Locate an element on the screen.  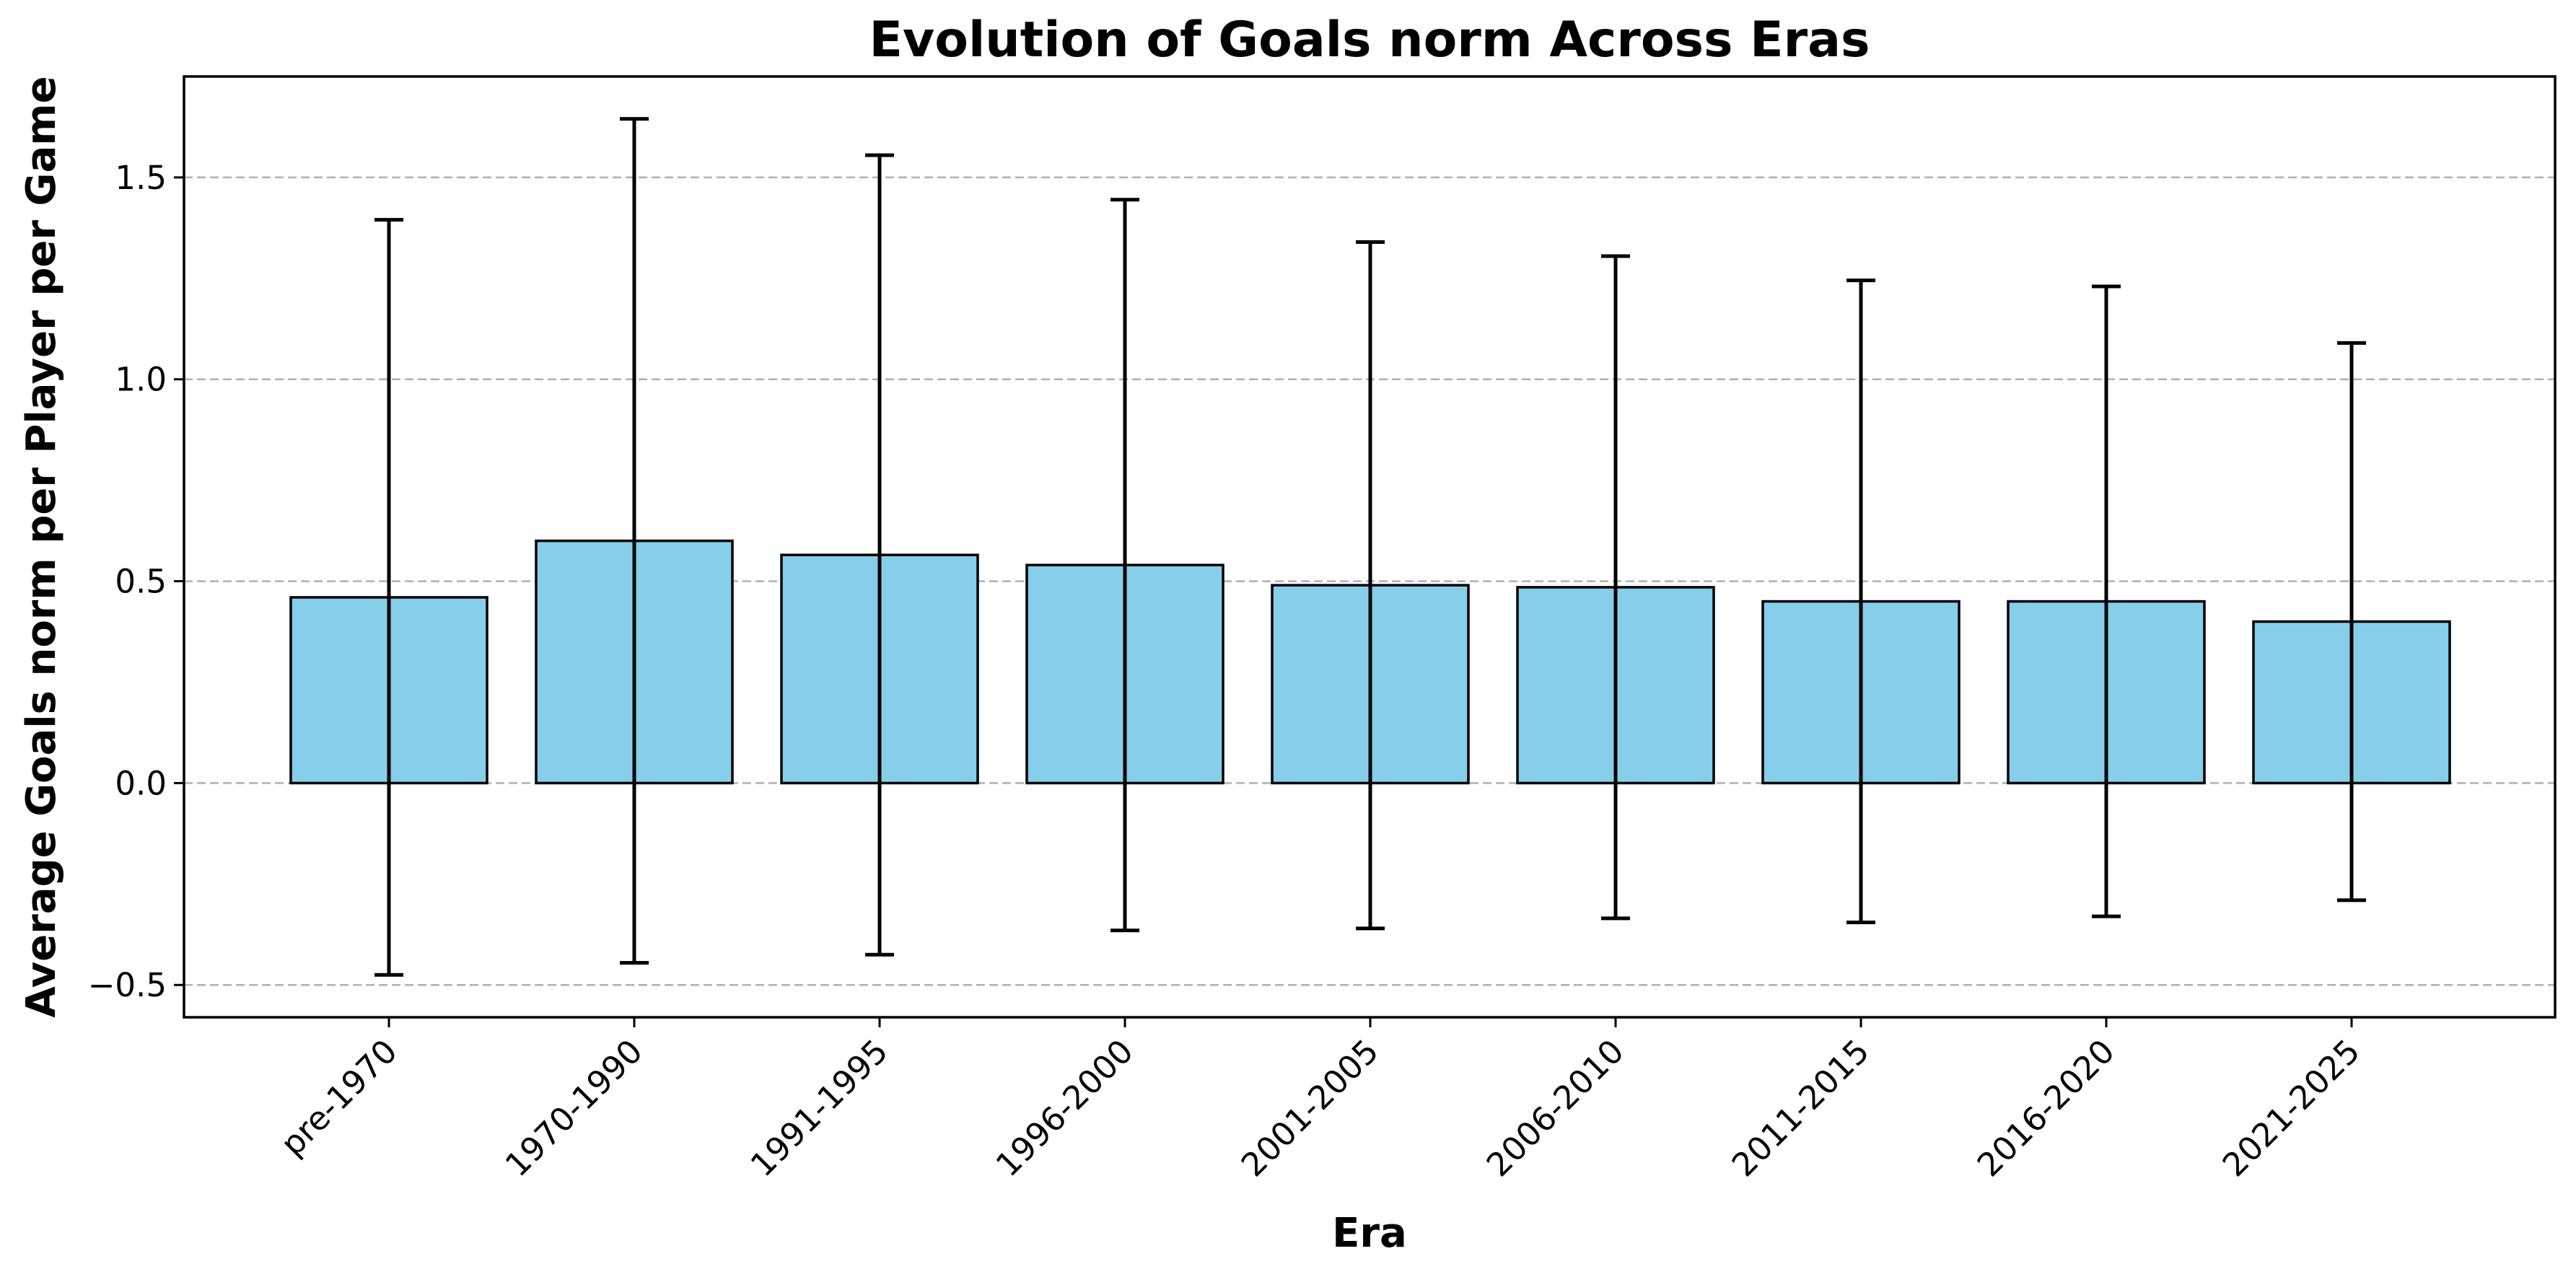
chart-title: Evolution of Goals norm Across Eras is located at coordinates (1369, 40).